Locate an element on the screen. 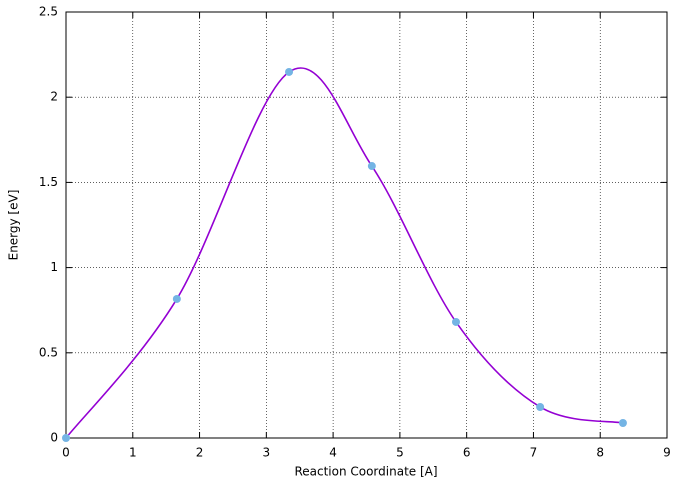  x-tick-label: 0 is located at coordinates (66, 453).